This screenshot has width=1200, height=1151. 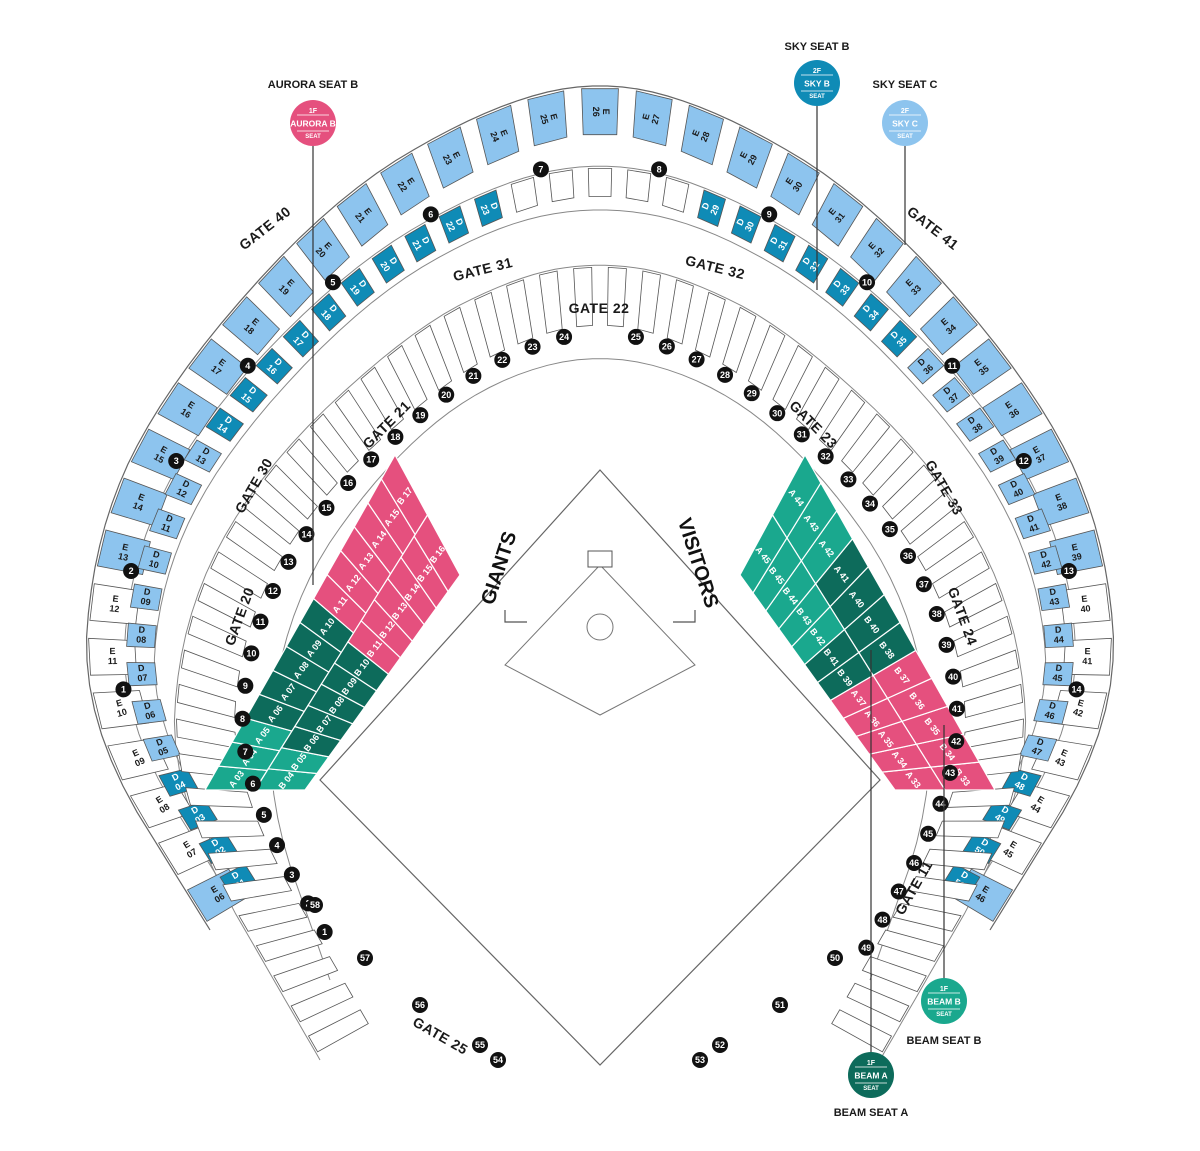 What do you see at coordinates (1012, 409) in the screenshot?
I see `upper-e-section-E36` at bounding box center [1012, 409].